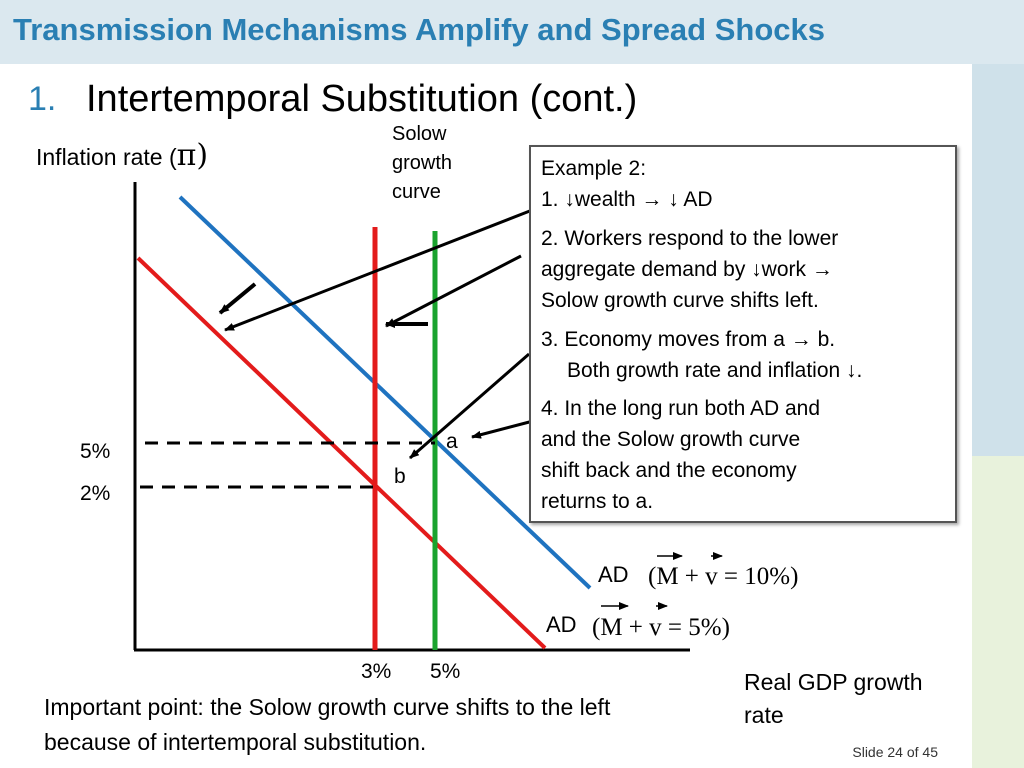 The width and height of the screenshot is (1024, 768). What do you see at coordinates (504, 428) in the screenshot?
I see `pointer-to-a` at bounding box center [504, 428].